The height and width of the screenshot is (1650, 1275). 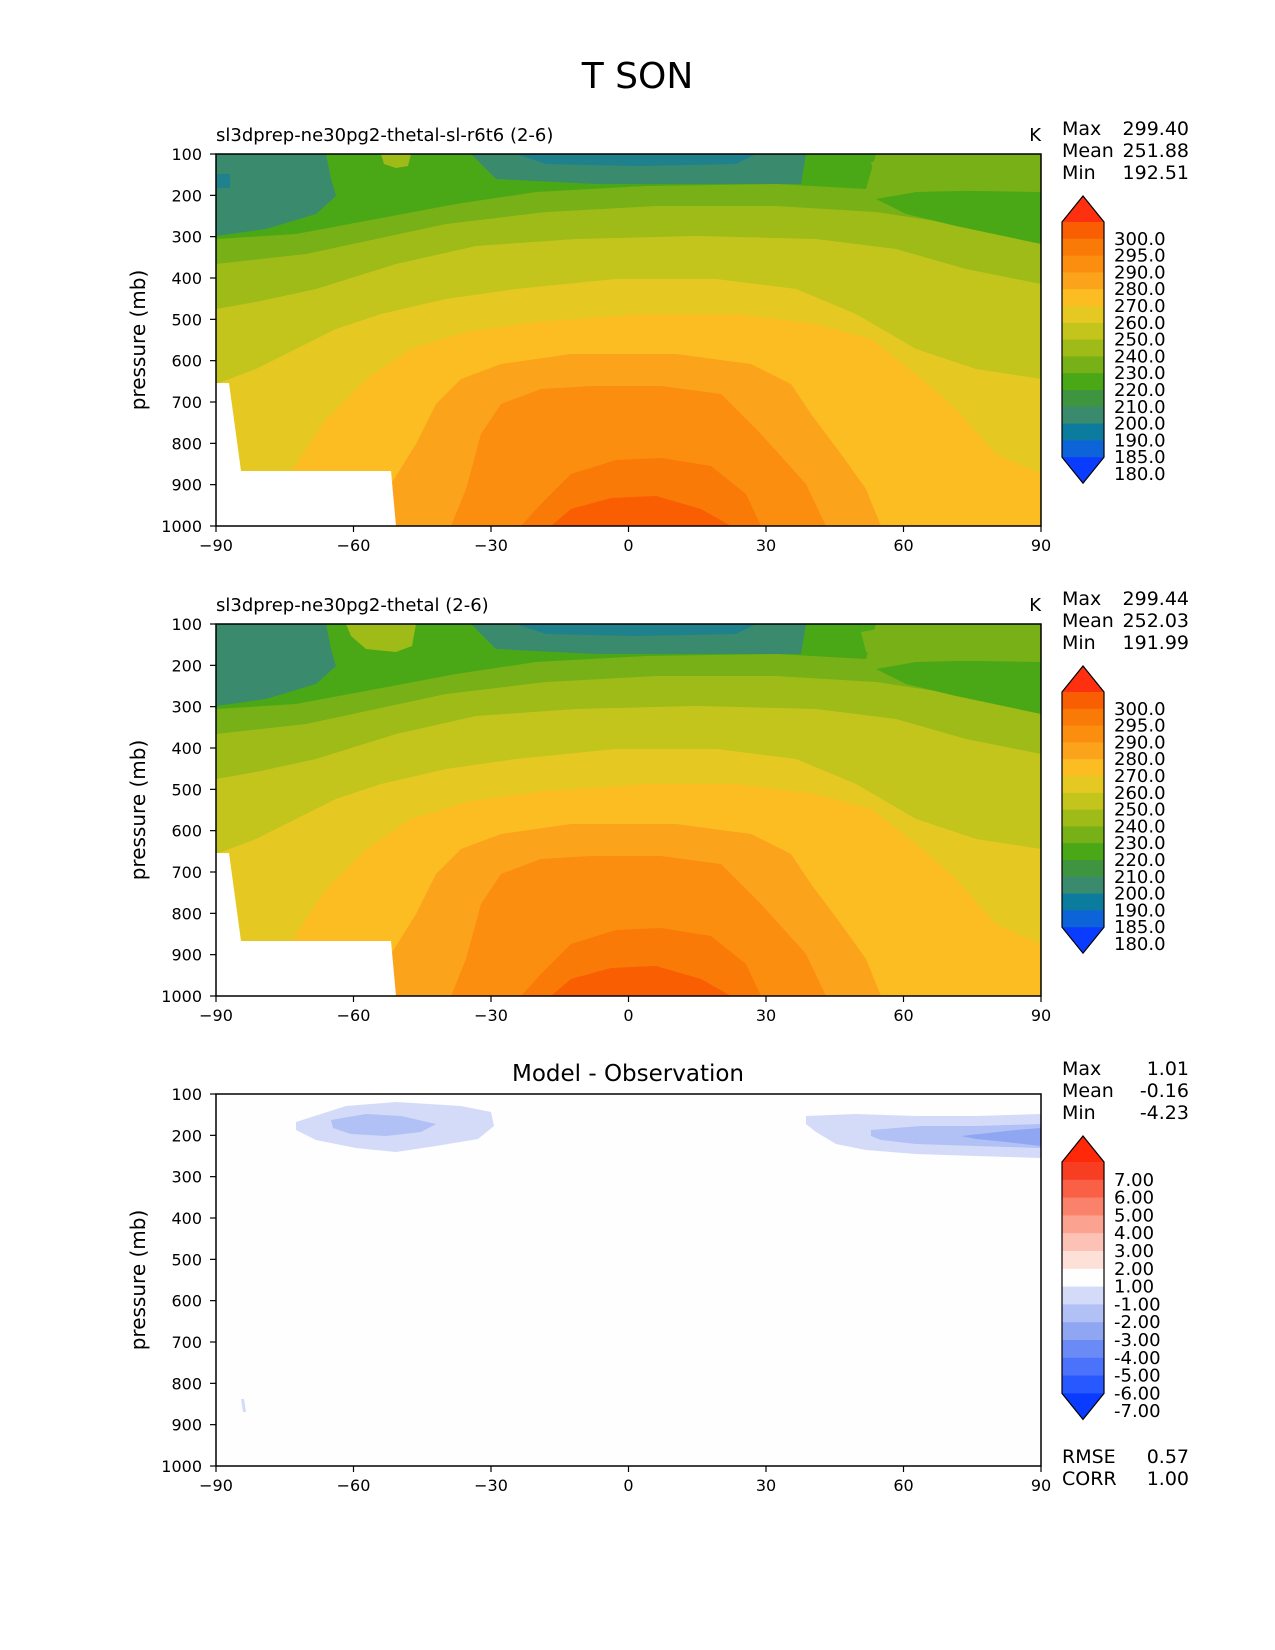 I want to click on panel-3-stats: Max 1.01 Mean -0.16 Min -4.23, so click(x=1125, y=1091).